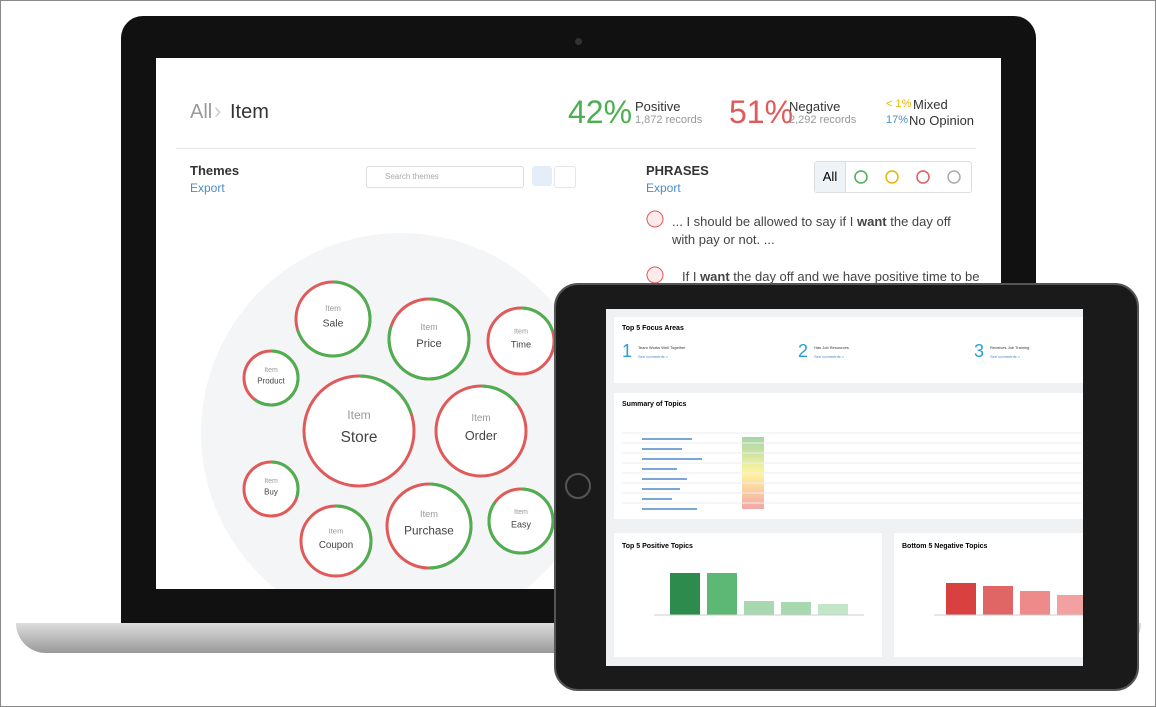  What do you see at coordinates (215, 170) in the screenshot?
I see `themes-title: Themes` at bounding box center [215, 170].